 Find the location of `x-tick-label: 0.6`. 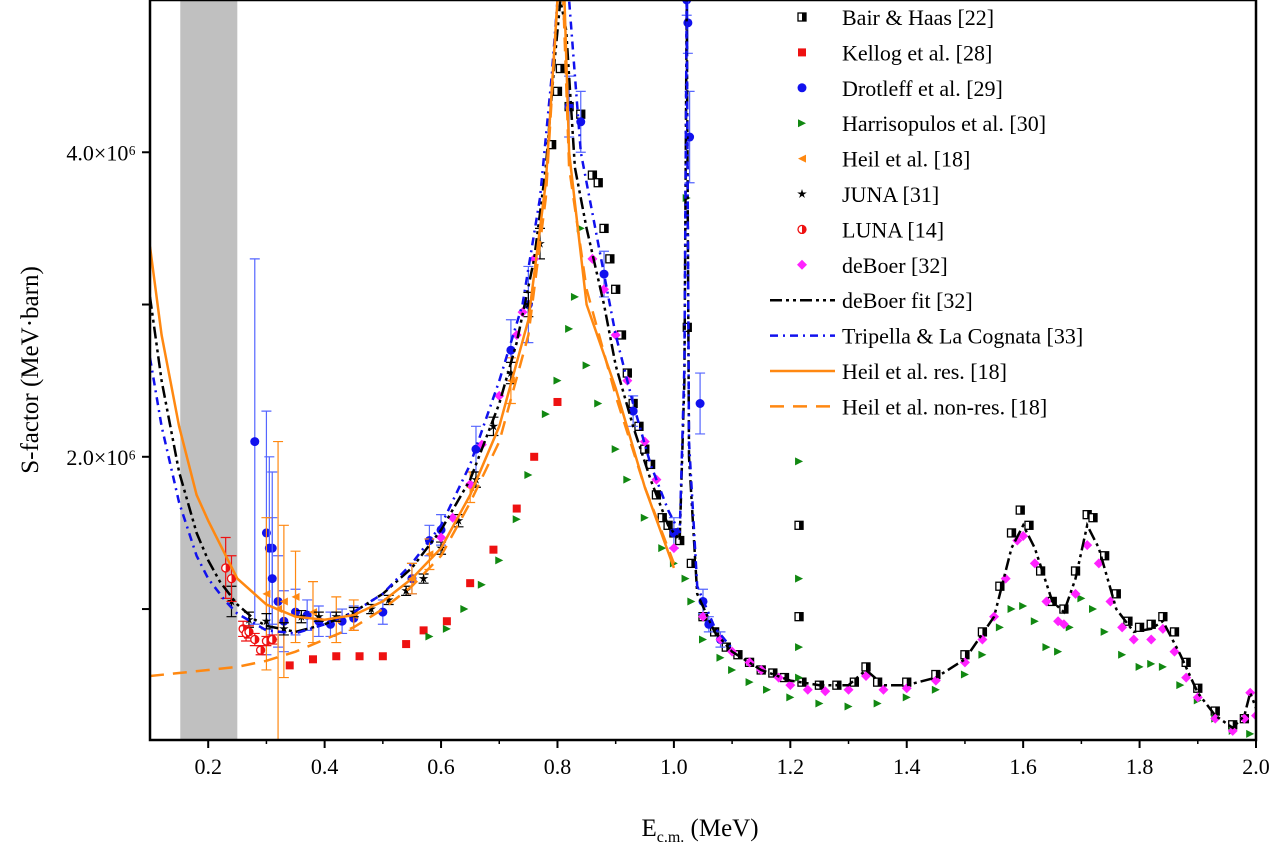

x-tick-label: 0.6 is located at coordinates (441, 766).